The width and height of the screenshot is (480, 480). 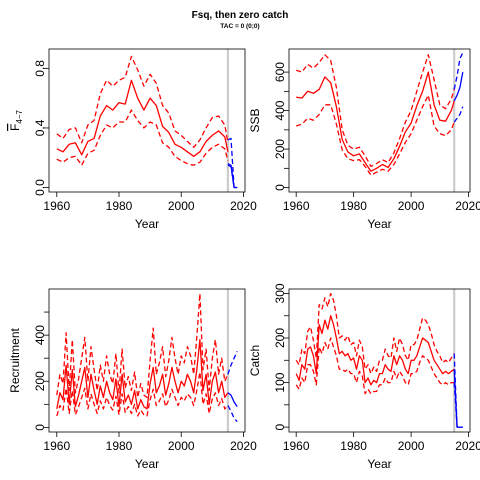 I want to click on catch-x-tick-label: 1980, so click(x=353, y=446).